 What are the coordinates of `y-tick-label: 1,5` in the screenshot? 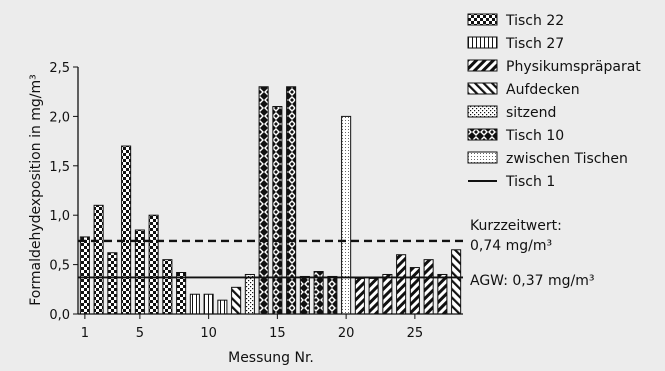 It's located at (59, 167).